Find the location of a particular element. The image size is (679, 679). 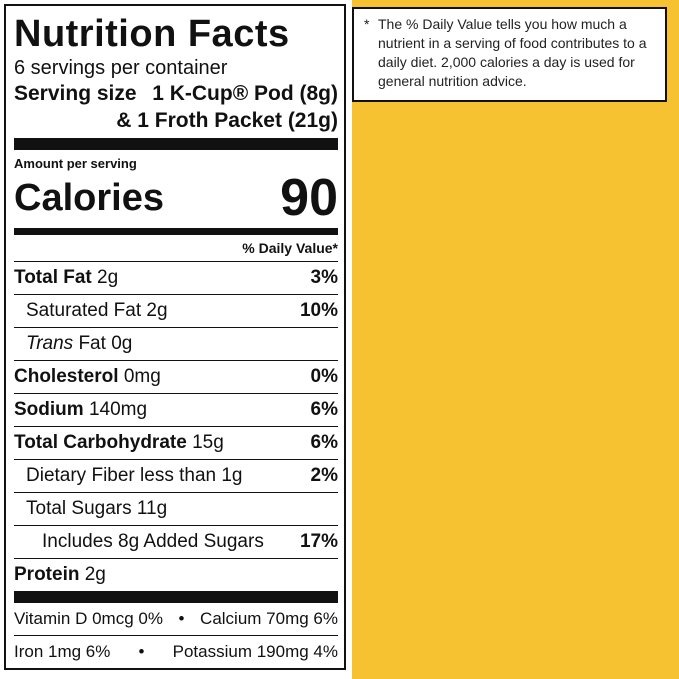

nutrient-name: Trans is located at coordinates (50, 343).